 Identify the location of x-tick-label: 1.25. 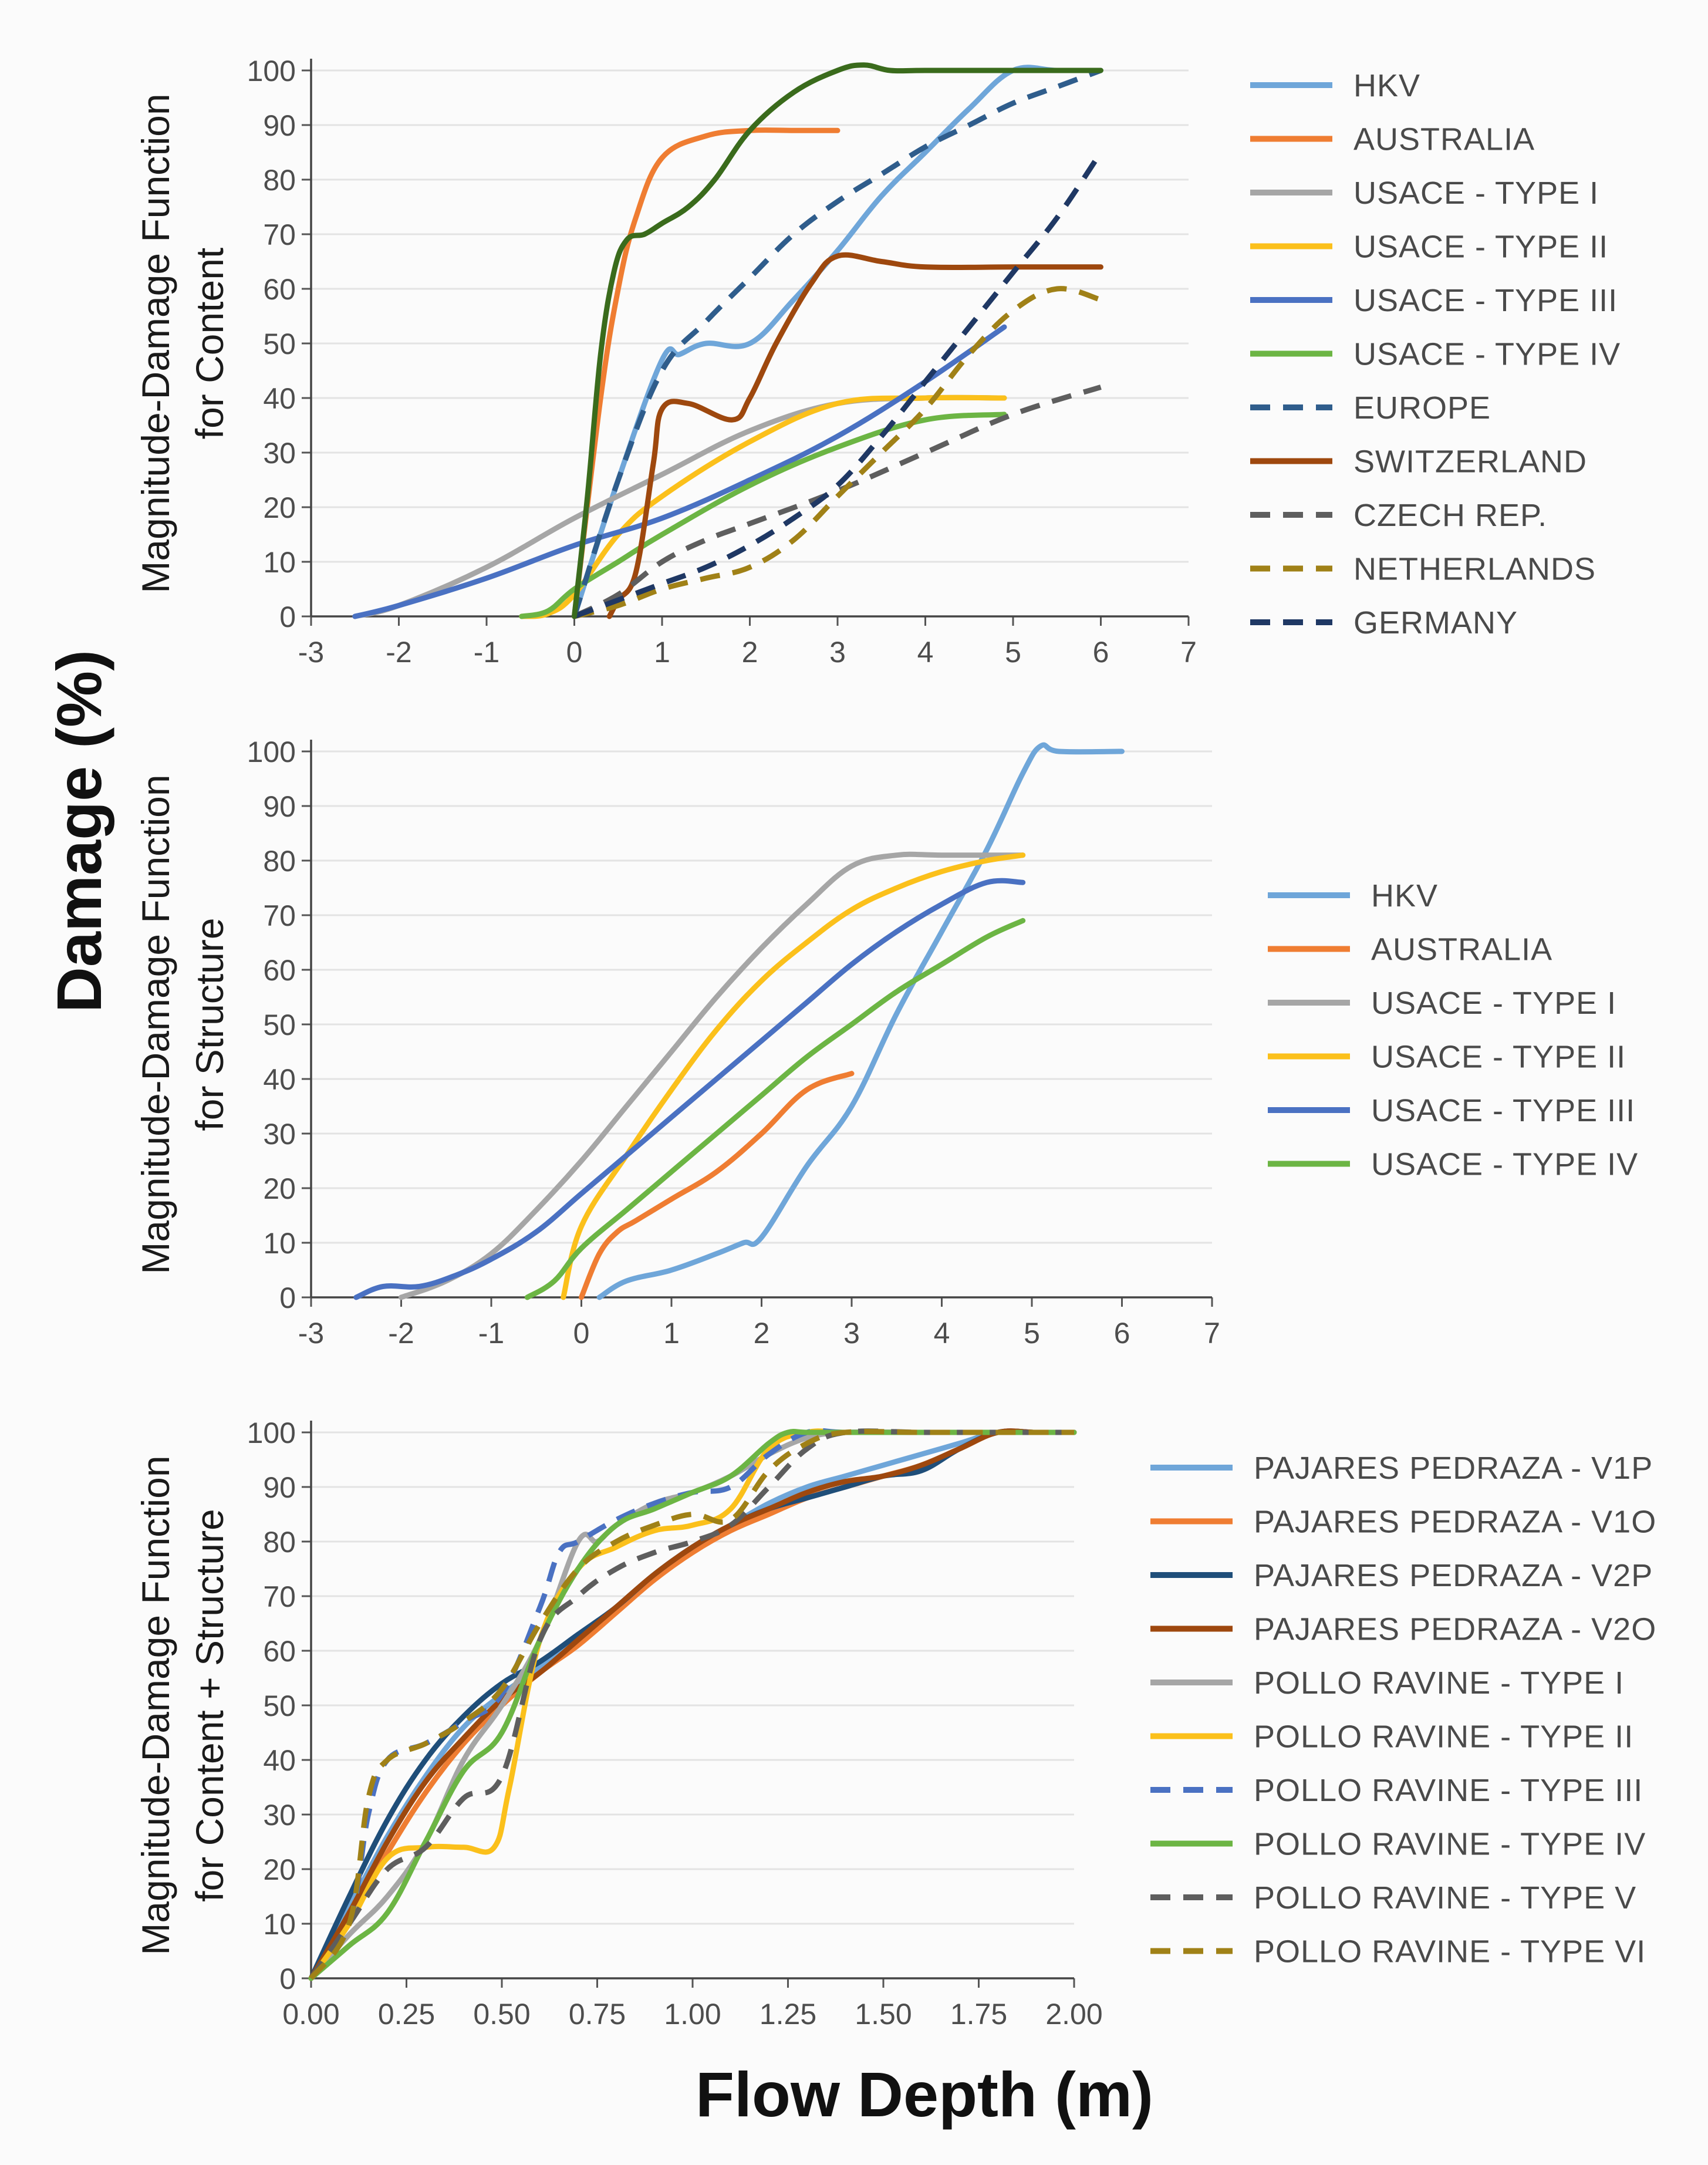
(788, 2014).